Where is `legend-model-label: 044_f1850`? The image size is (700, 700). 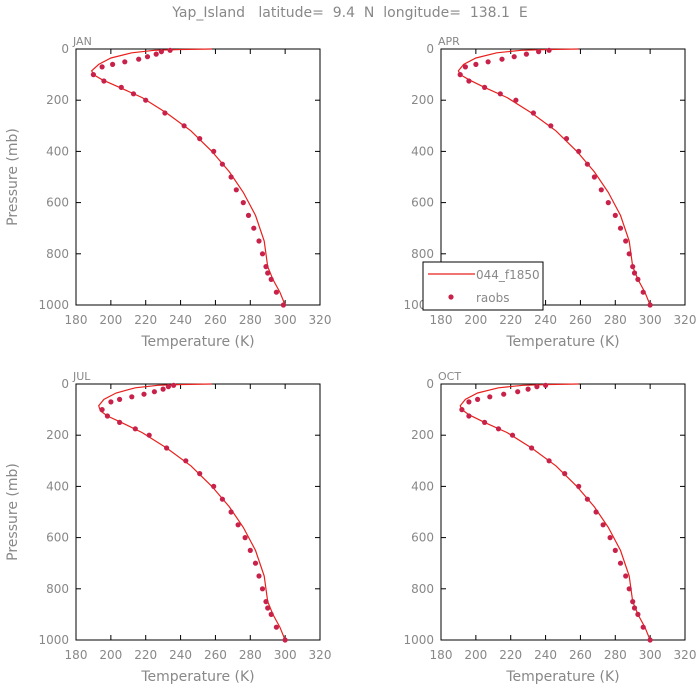 legend-model-label: 044_f1850 is located at coordinates (508, 275).